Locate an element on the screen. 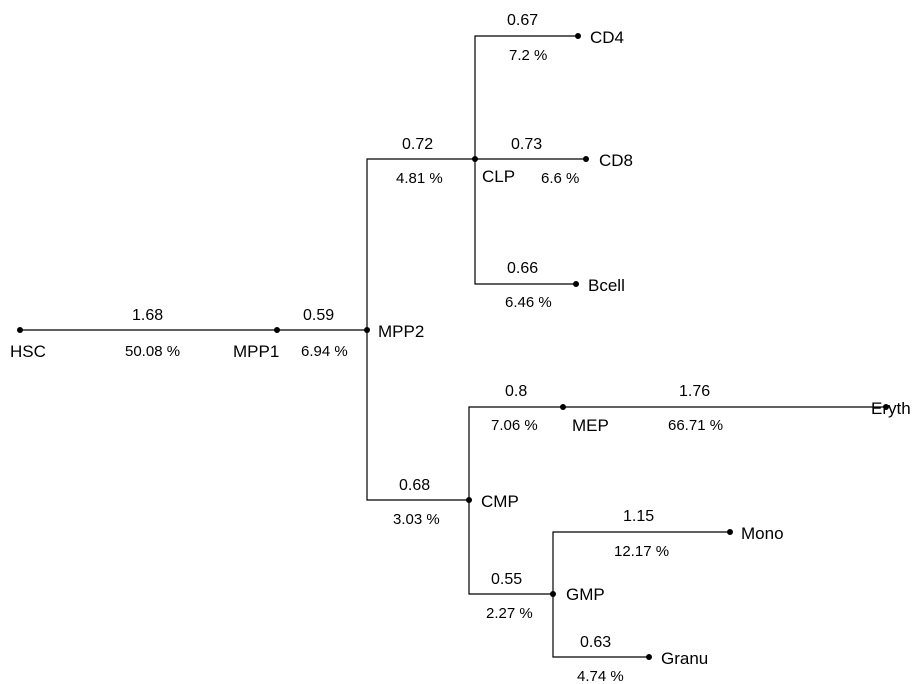 This screenshot has height=684, width=923. edge-percent-clp-bcell: 6.46 % is located at coordinates (528, 302).